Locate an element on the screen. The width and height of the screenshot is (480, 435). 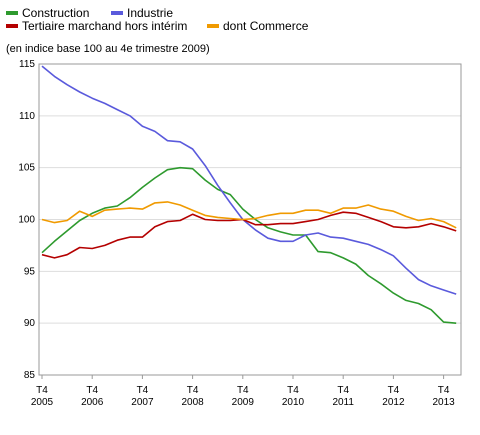
y-tick-label-115: 115 is located at coordinates (27, 64).